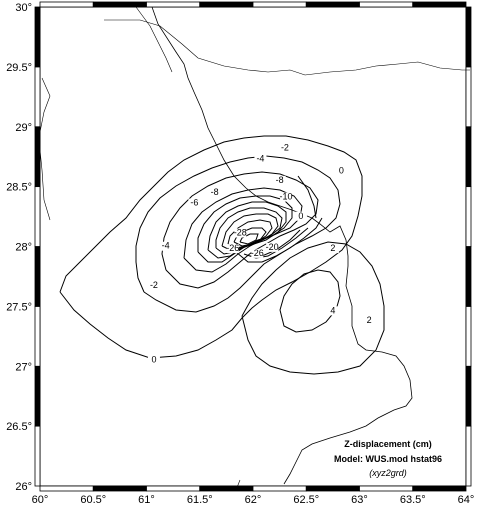  What do you see at coordinates (23, 367) in the screenshot?
I see `y-tick-label: 27°` at bounding box center [23, 367].